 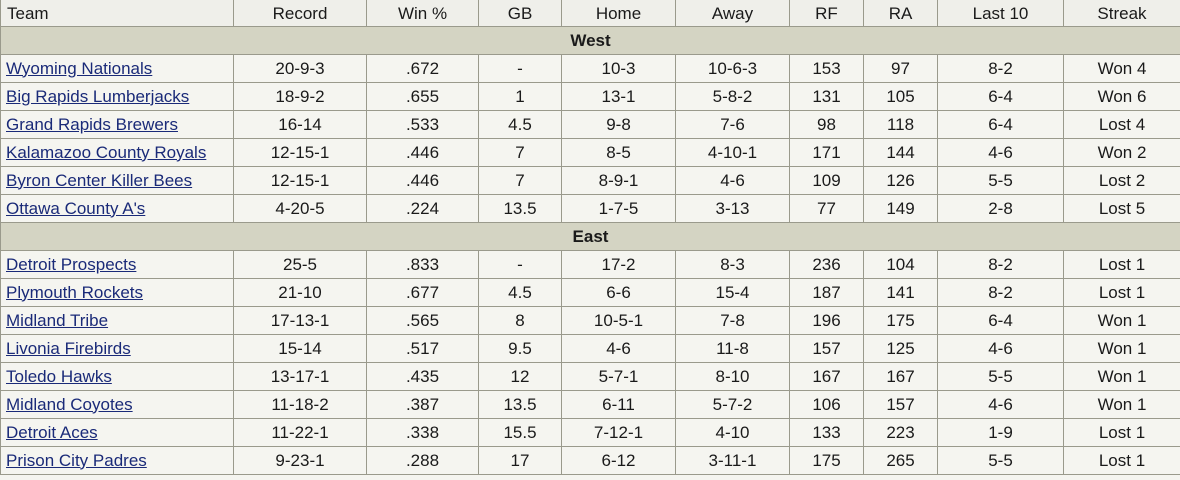 I want to click on home-cell: 13-1, so click(x=618, y=96).